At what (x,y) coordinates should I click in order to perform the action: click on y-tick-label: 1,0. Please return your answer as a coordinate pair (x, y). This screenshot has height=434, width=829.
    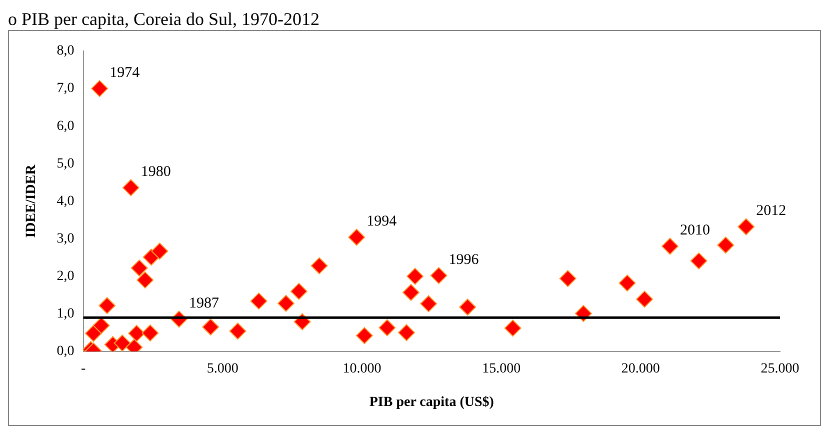
    Looking at the image, I should click on (65, 314).